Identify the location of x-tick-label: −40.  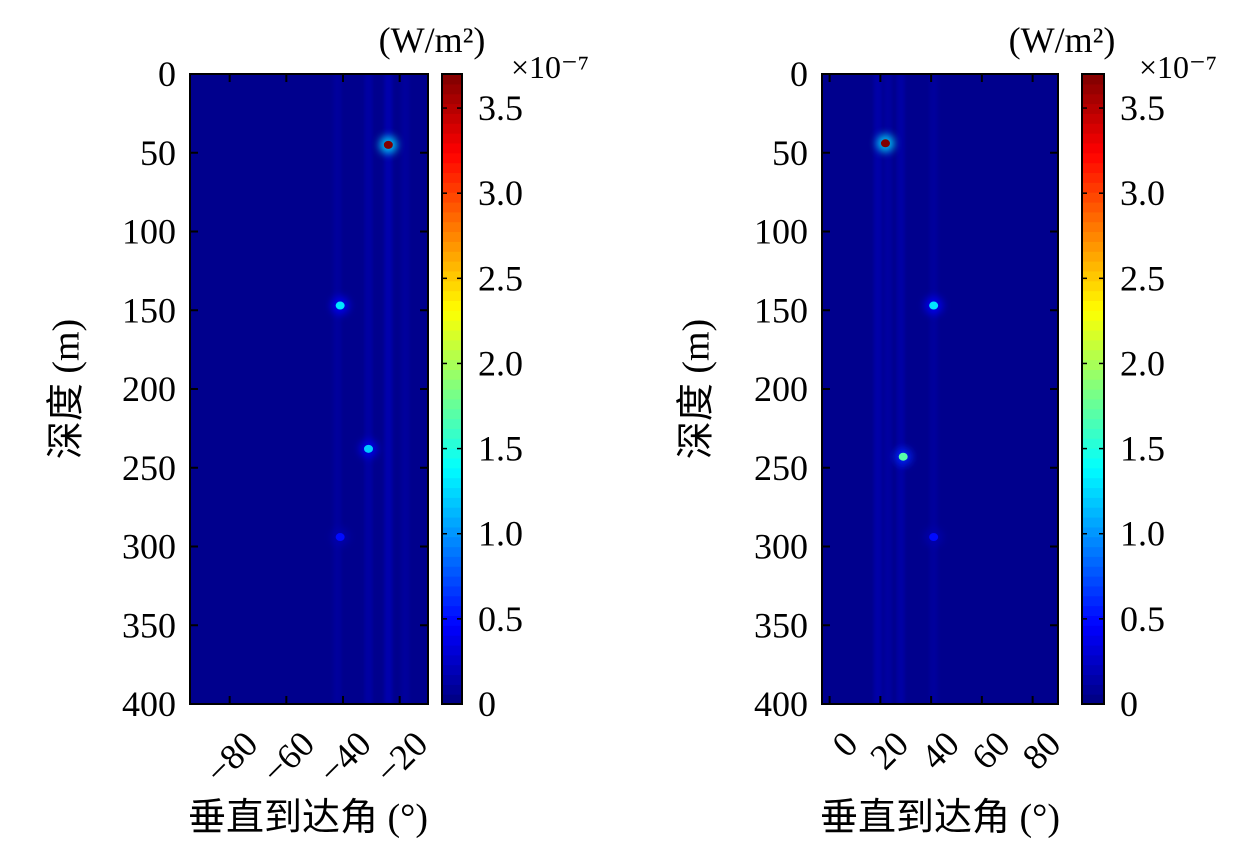
(345, 757).